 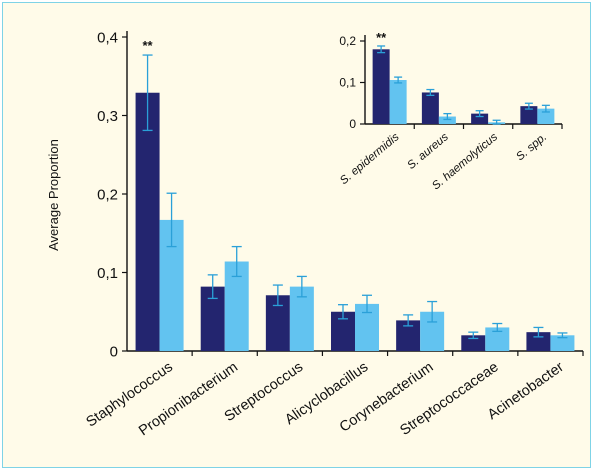 I want to click on inset-category-label: S. aureus, so click(x=428, y=151).